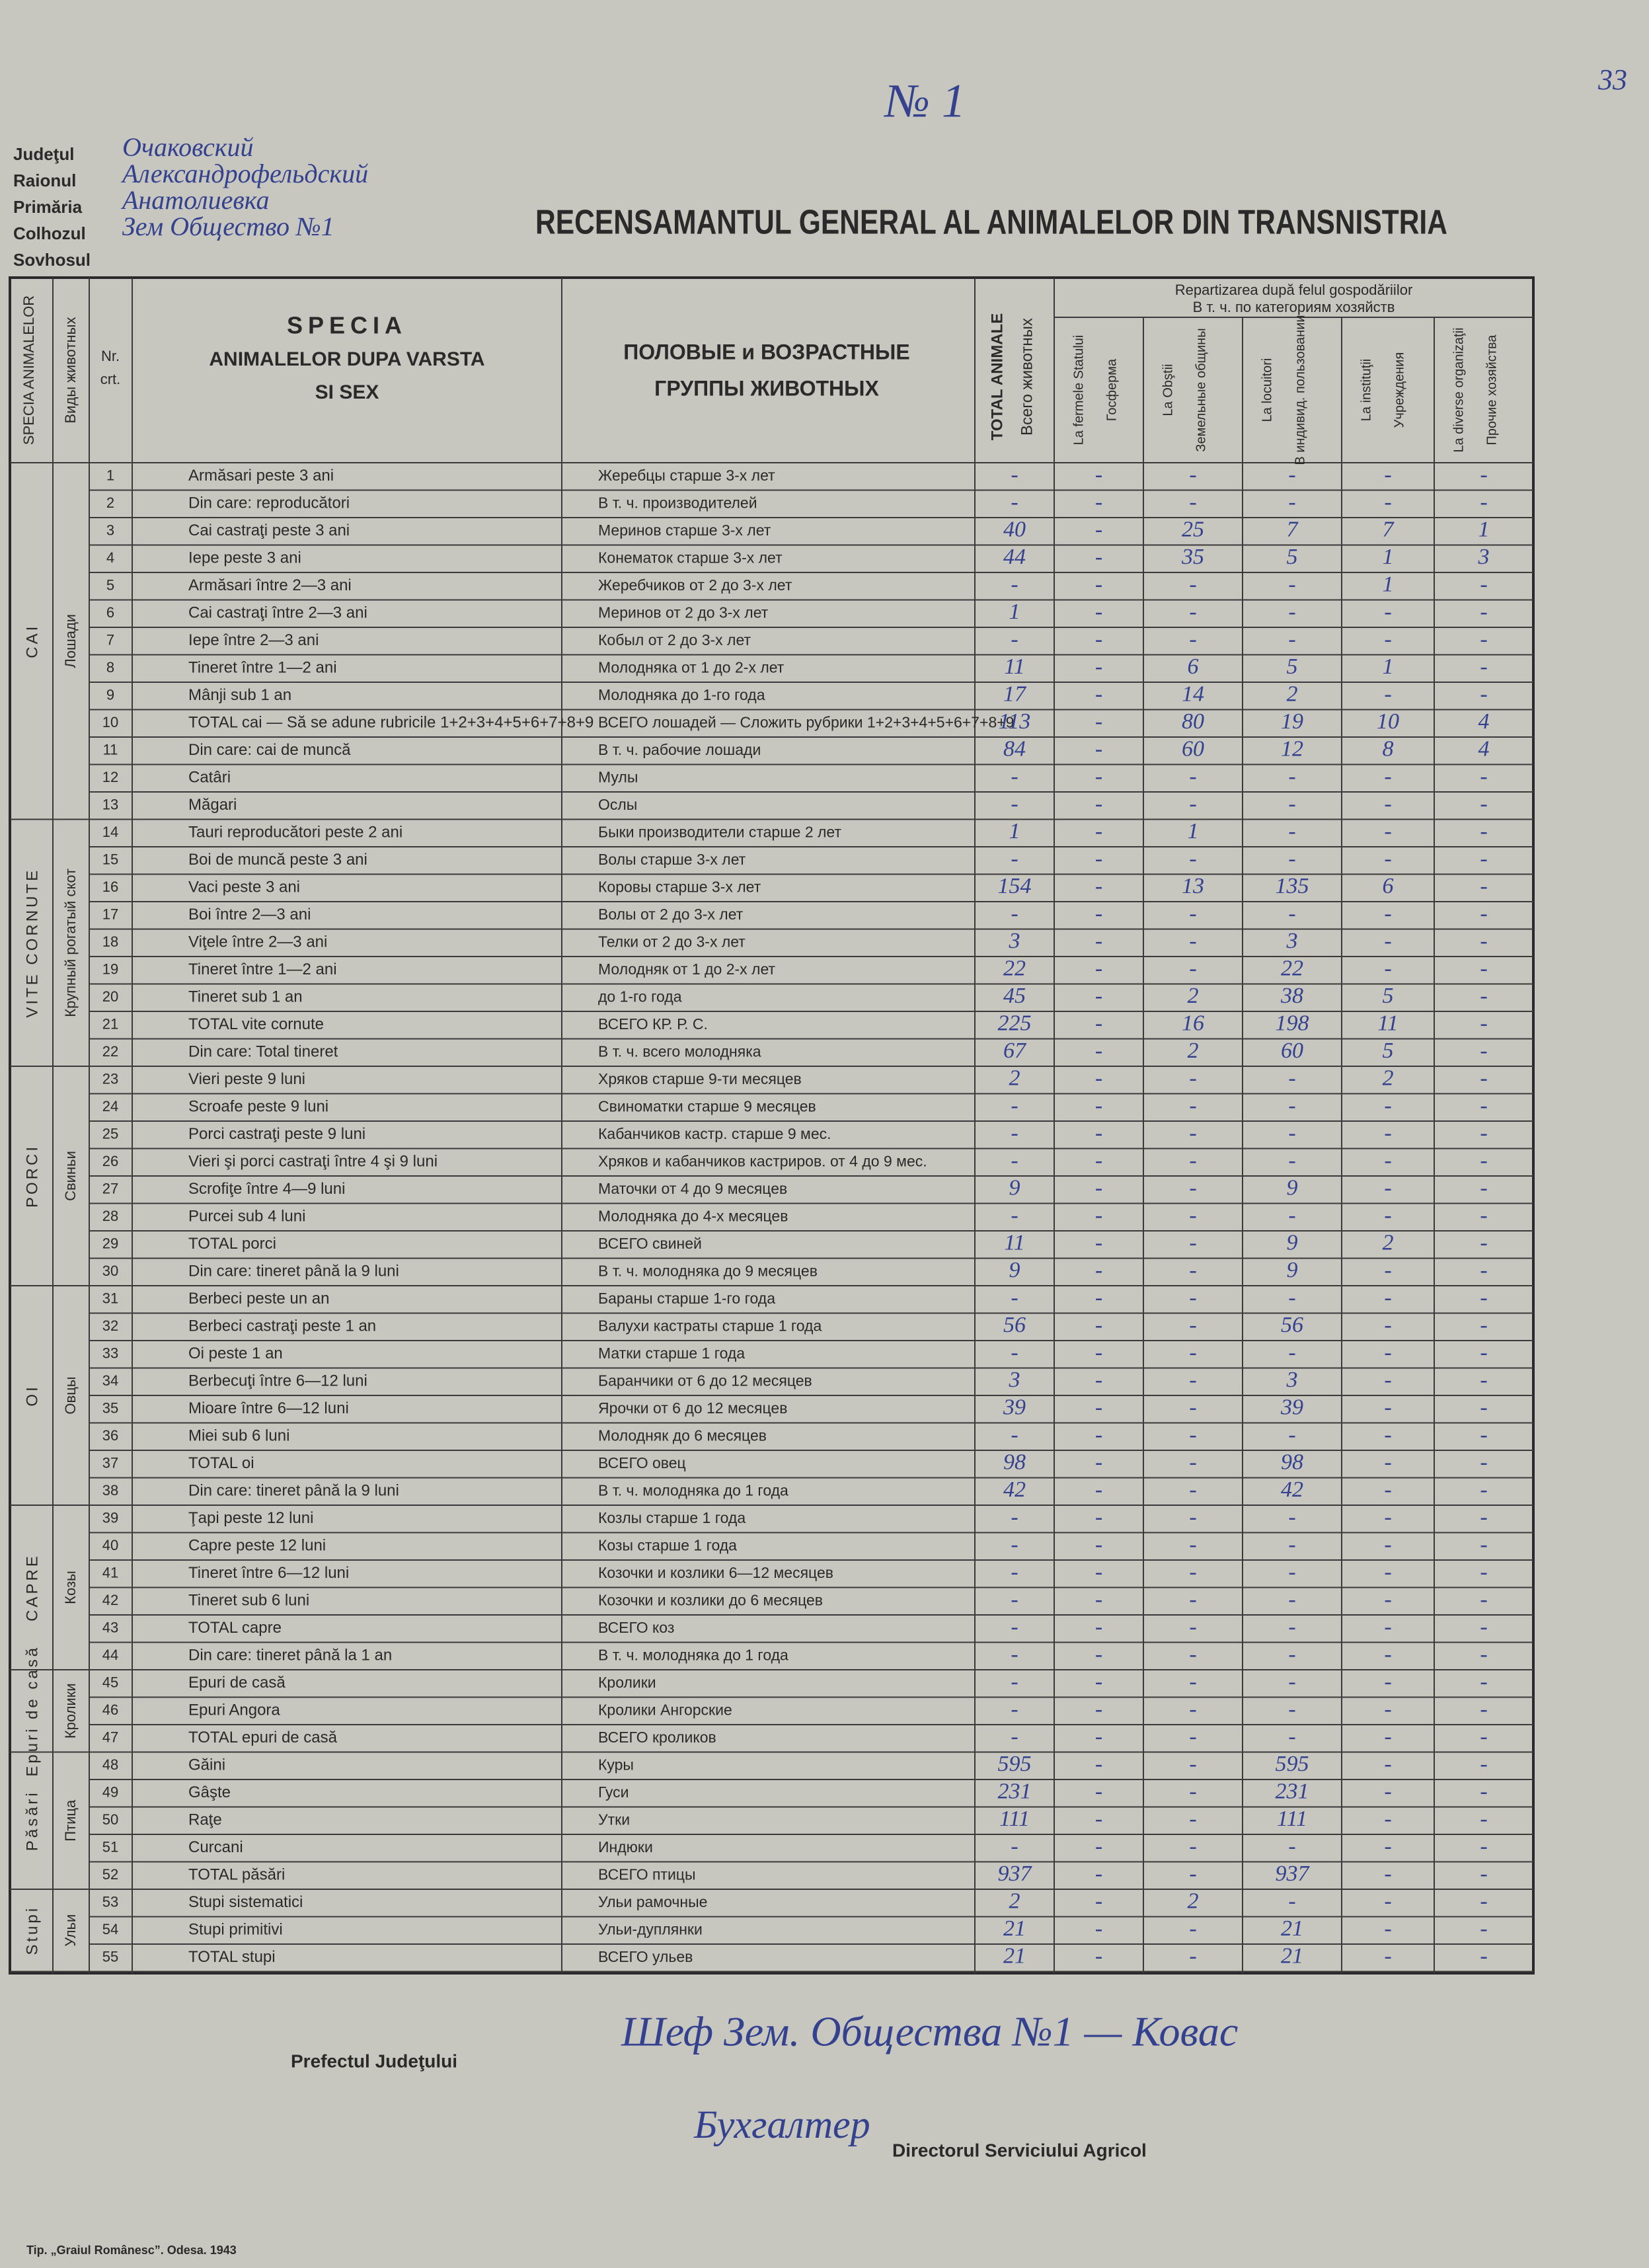 The image size is (1649, 2268). I want to click on row-label-ro: Cai castraţi între 2—3 ani, so click(277, 613).